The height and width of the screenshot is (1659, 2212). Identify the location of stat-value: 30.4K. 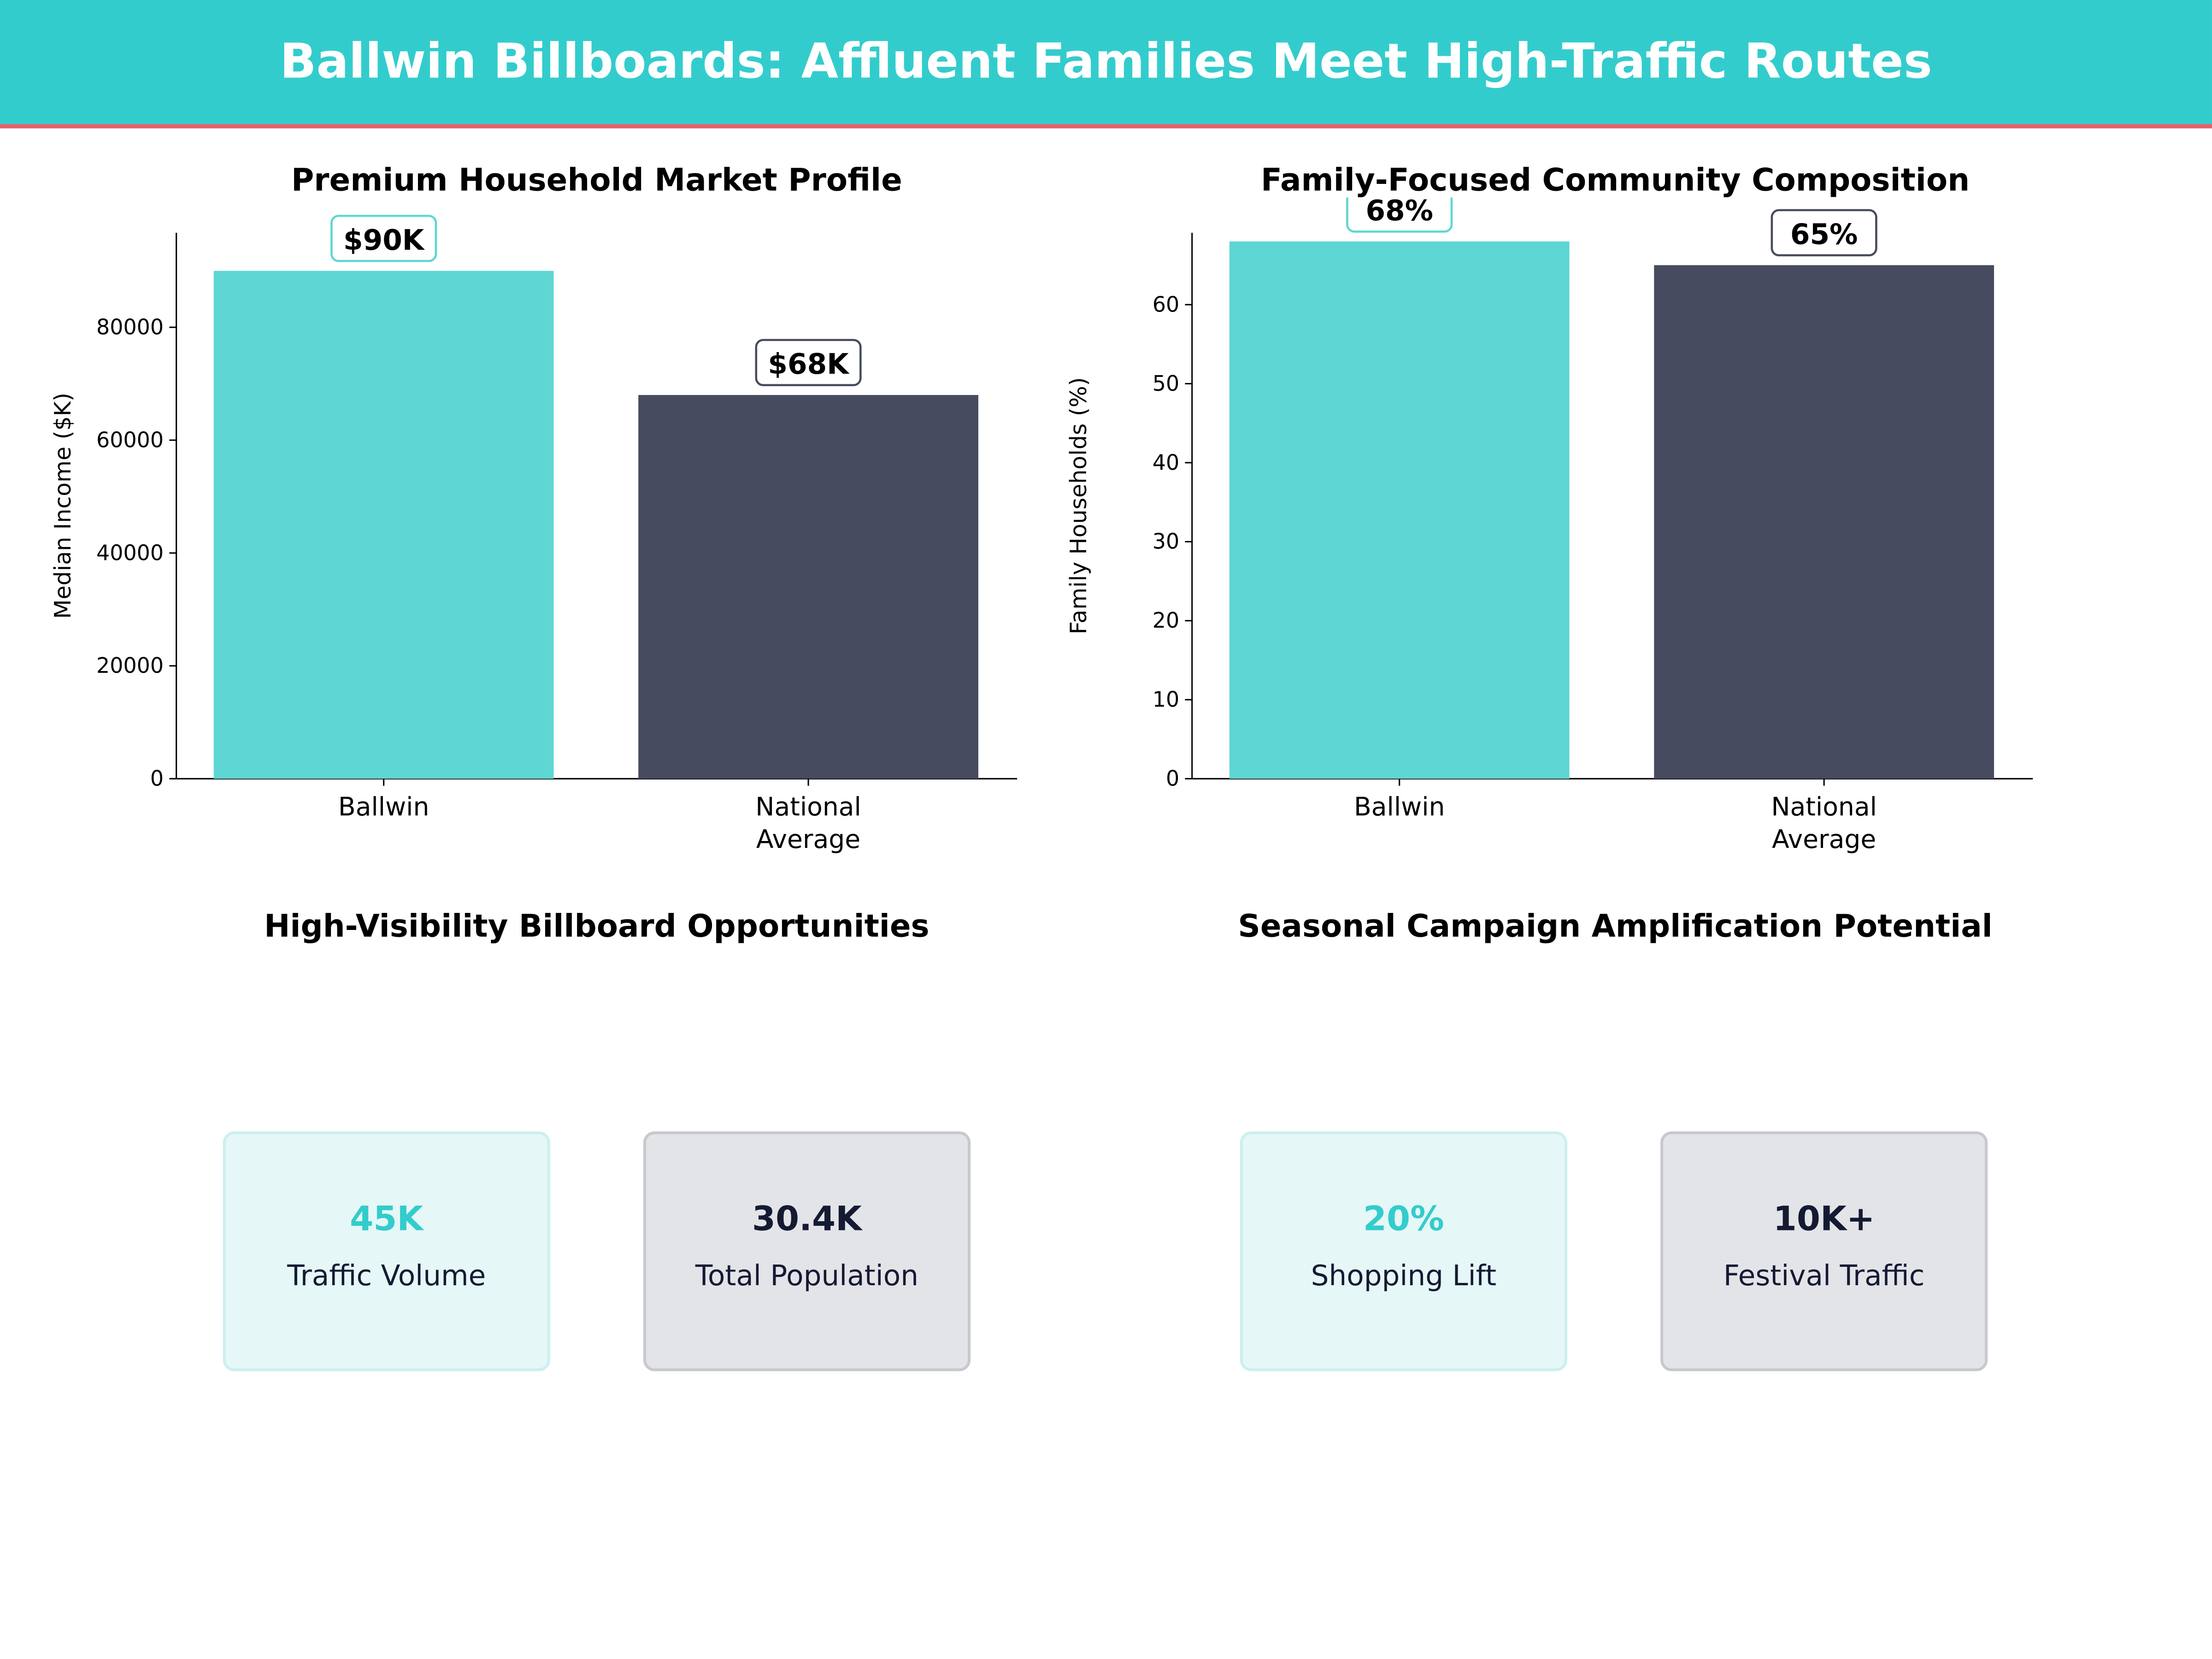
(807, 1219).